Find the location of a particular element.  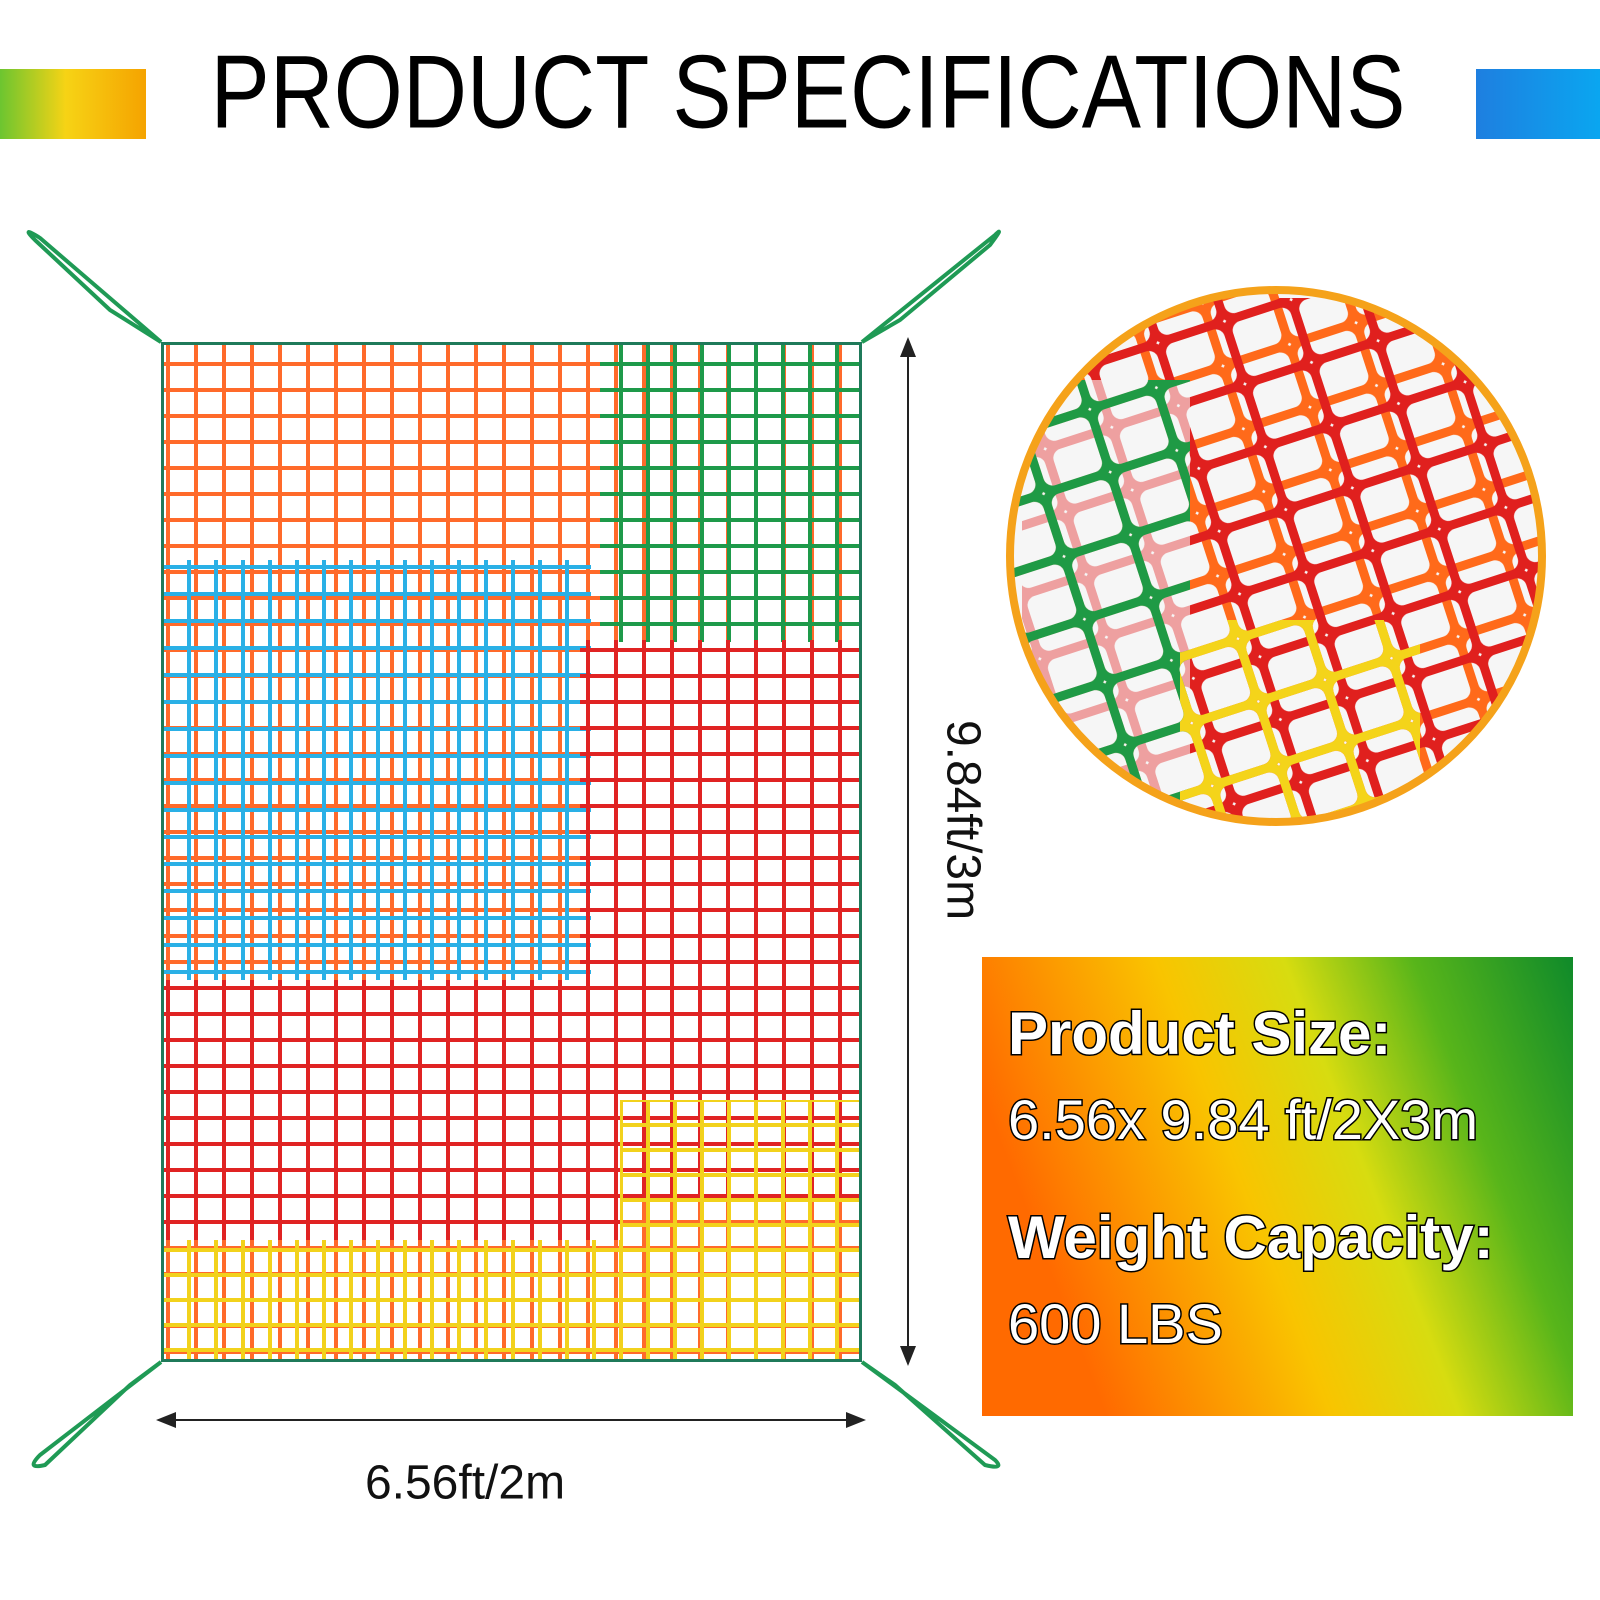

header-bar-left is located at coordinates (73, 104).